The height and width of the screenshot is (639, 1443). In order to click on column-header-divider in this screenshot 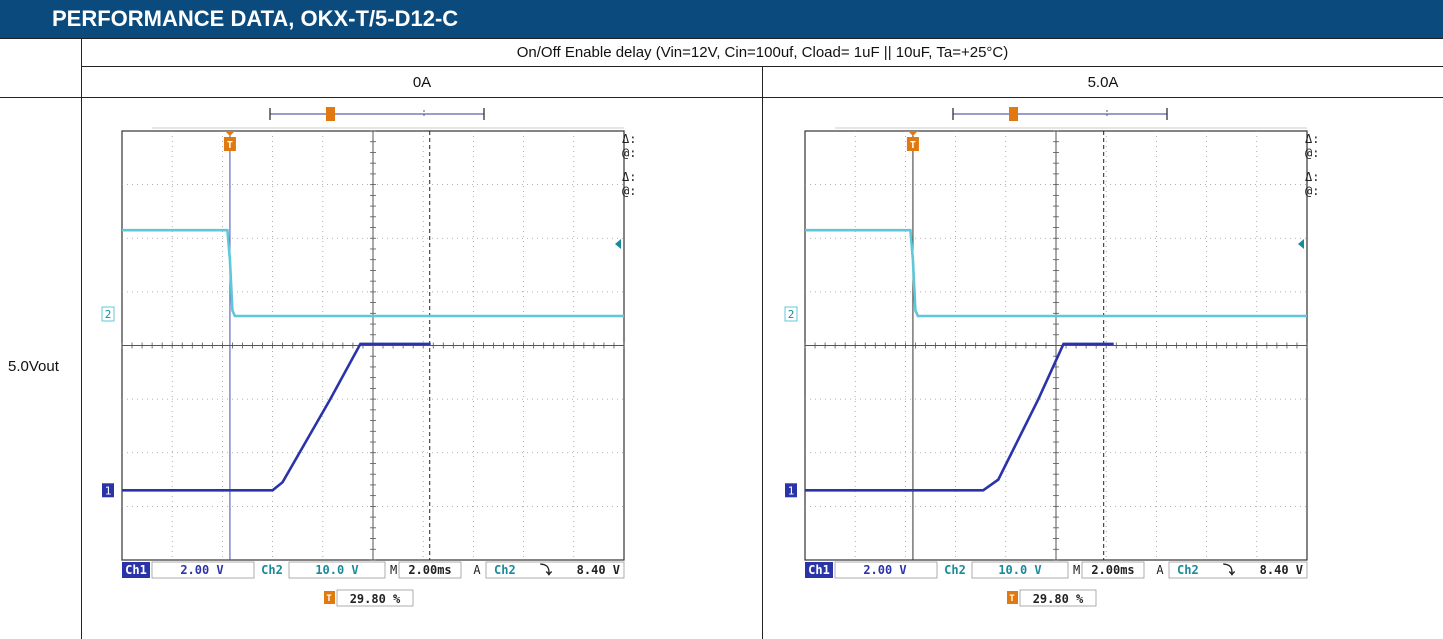, I will do `click(721, 97)`.